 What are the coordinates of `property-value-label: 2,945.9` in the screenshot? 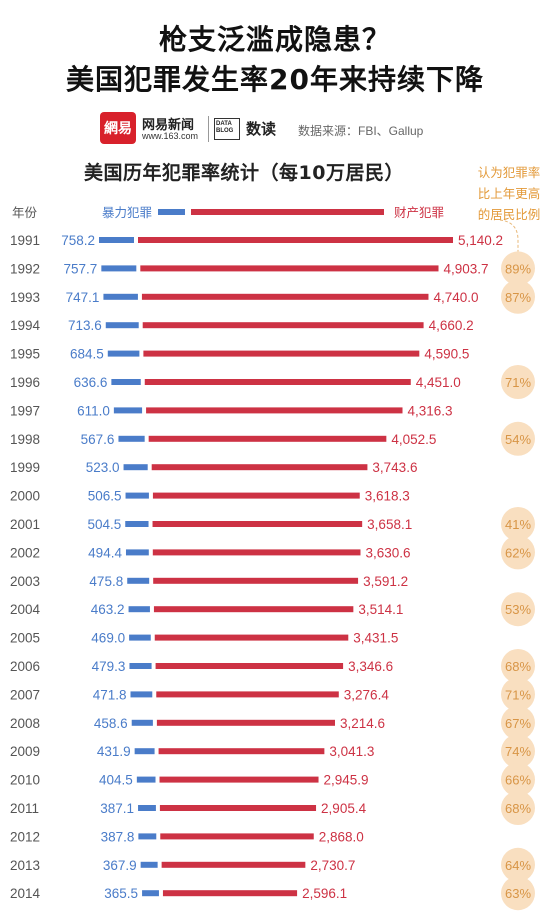 It's located at (346, 780).